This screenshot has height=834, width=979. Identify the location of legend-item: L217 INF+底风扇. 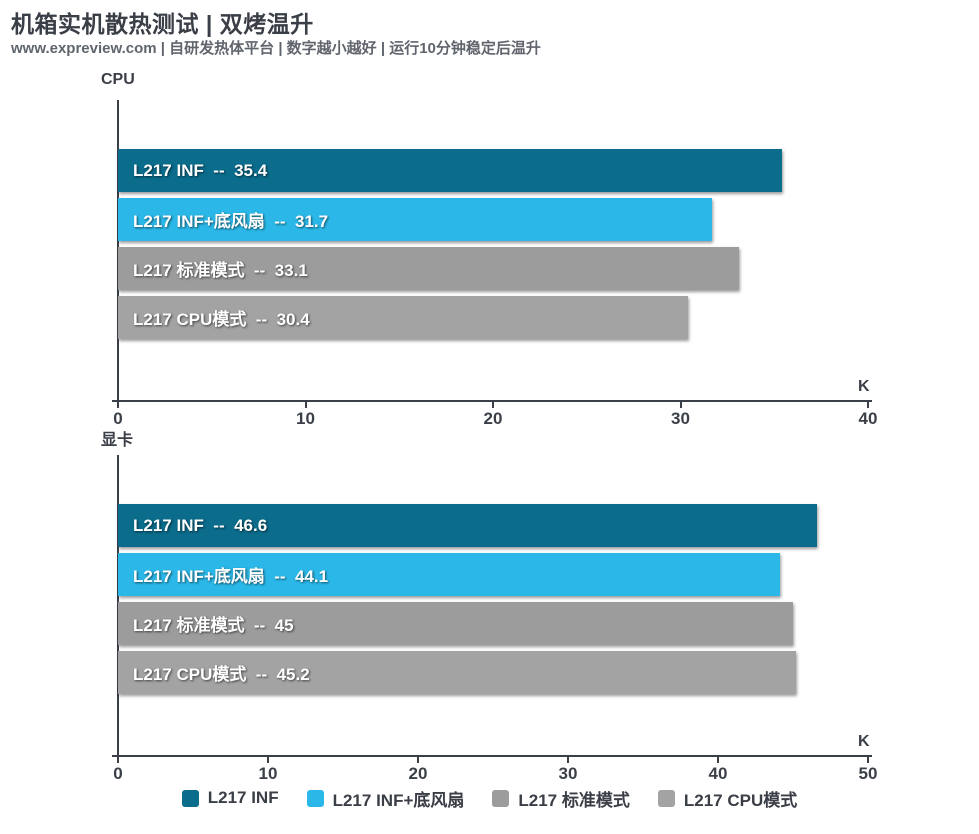
(385, 798).